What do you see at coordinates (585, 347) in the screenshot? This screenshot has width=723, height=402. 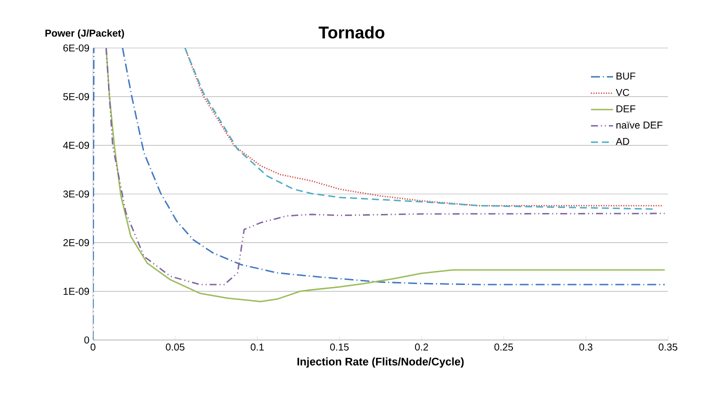 I see `x-tick-label: 0.3` at bounding box center [585, 347].